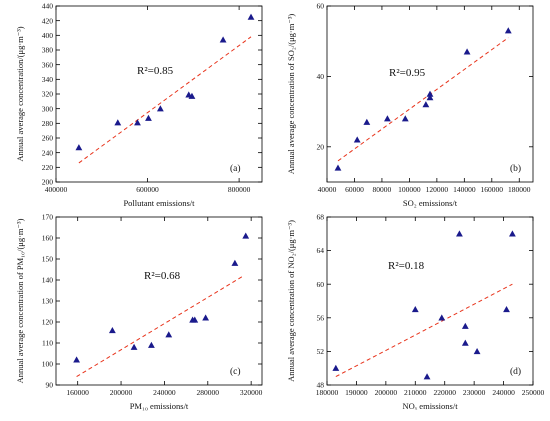  What do you see at coordinates (20, 93) in the screenshot?
I see `panel-1-y-axis-title: Annual average concentration/(μg·m⁻³)` at bounding box center [20, 93].